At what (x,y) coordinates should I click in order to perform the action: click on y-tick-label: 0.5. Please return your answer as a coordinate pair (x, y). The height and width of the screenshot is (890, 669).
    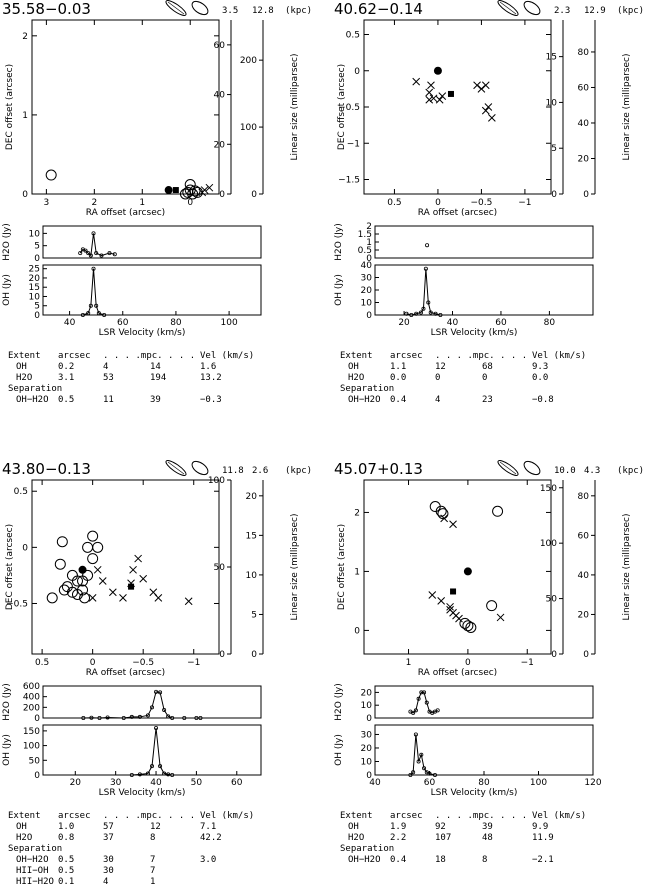
    Looking at the image, I should click on (21, 492).